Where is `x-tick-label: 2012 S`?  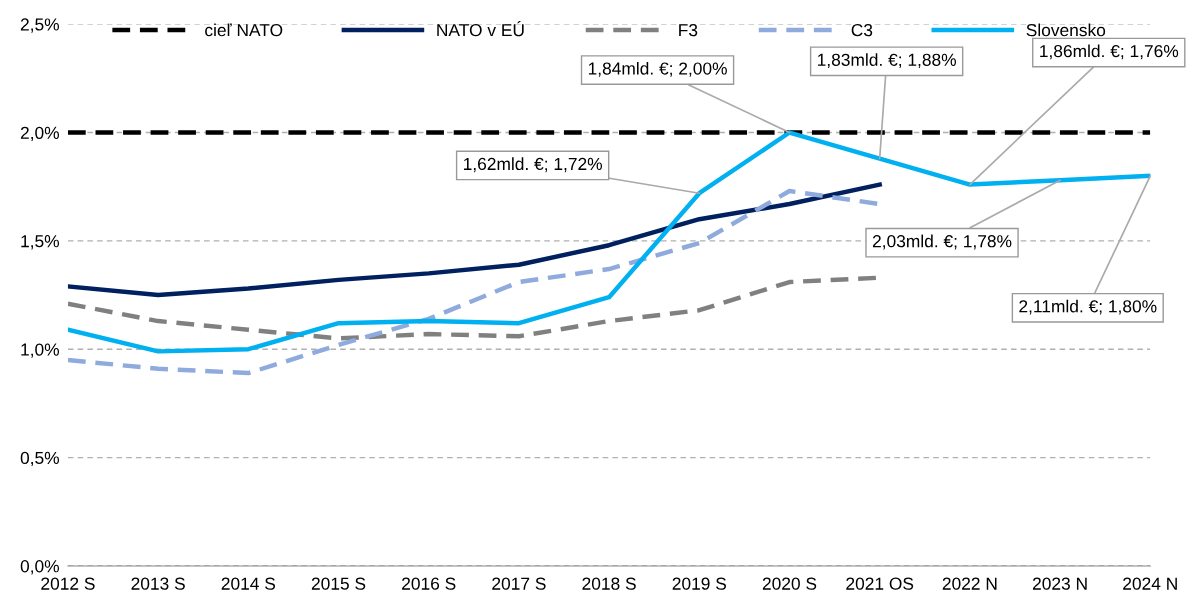 x-tick-label: 2012 S is located at coordinates (68, 583).